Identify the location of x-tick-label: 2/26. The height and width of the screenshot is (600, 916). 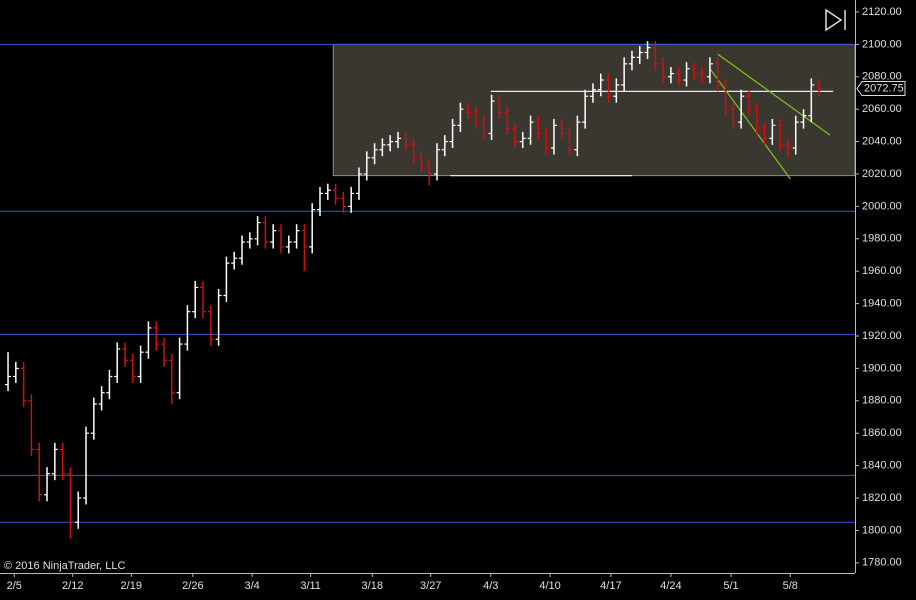
(192, 586).